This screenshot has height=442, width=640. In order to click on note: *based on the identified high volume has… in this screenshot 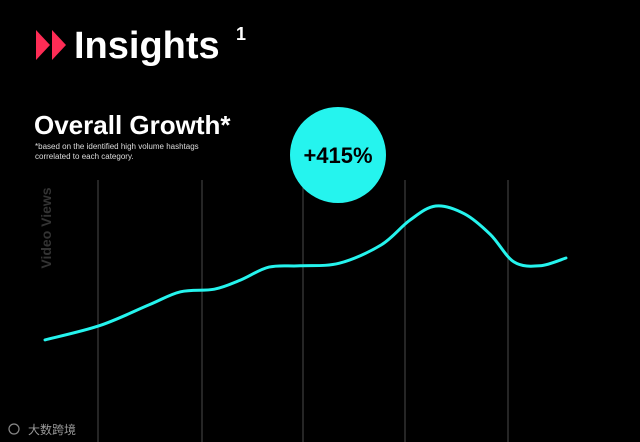, I will do `click(117, 146)`.